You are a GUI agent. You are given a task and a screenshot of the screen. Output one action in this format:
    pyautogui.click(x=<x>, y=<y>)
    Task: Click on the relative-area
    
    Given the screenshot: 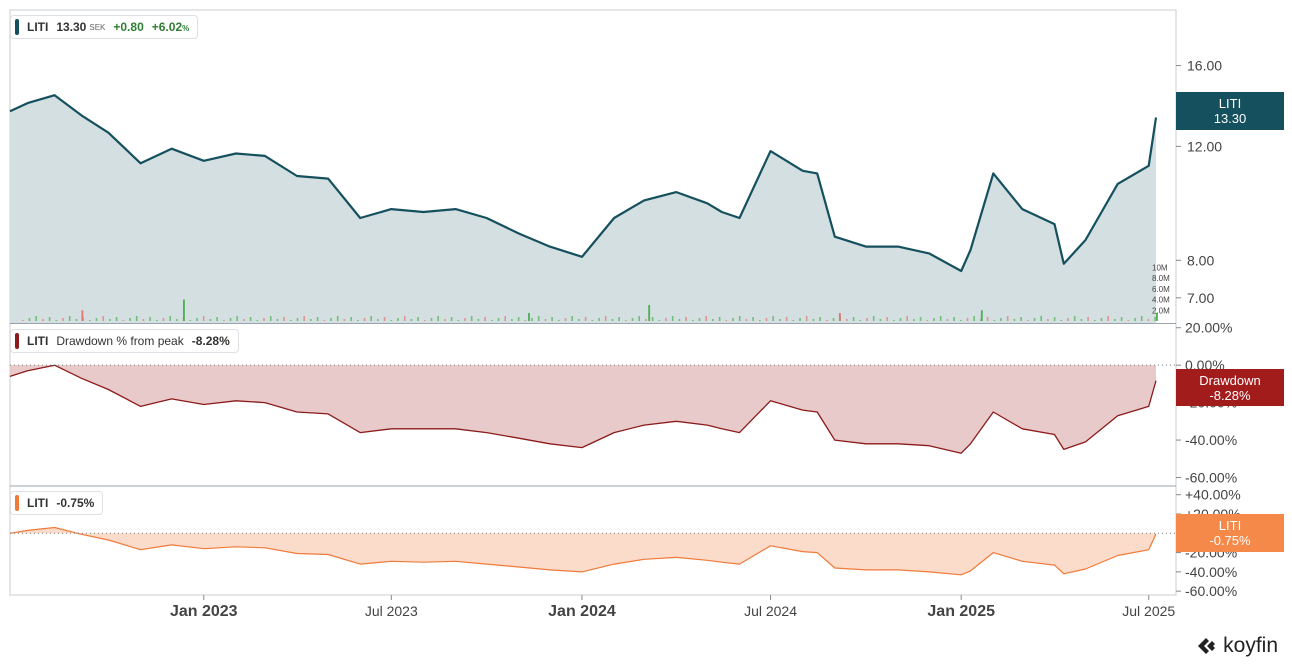 What is the action you would take?
    pyautogui.click(x=583, y=551)
    